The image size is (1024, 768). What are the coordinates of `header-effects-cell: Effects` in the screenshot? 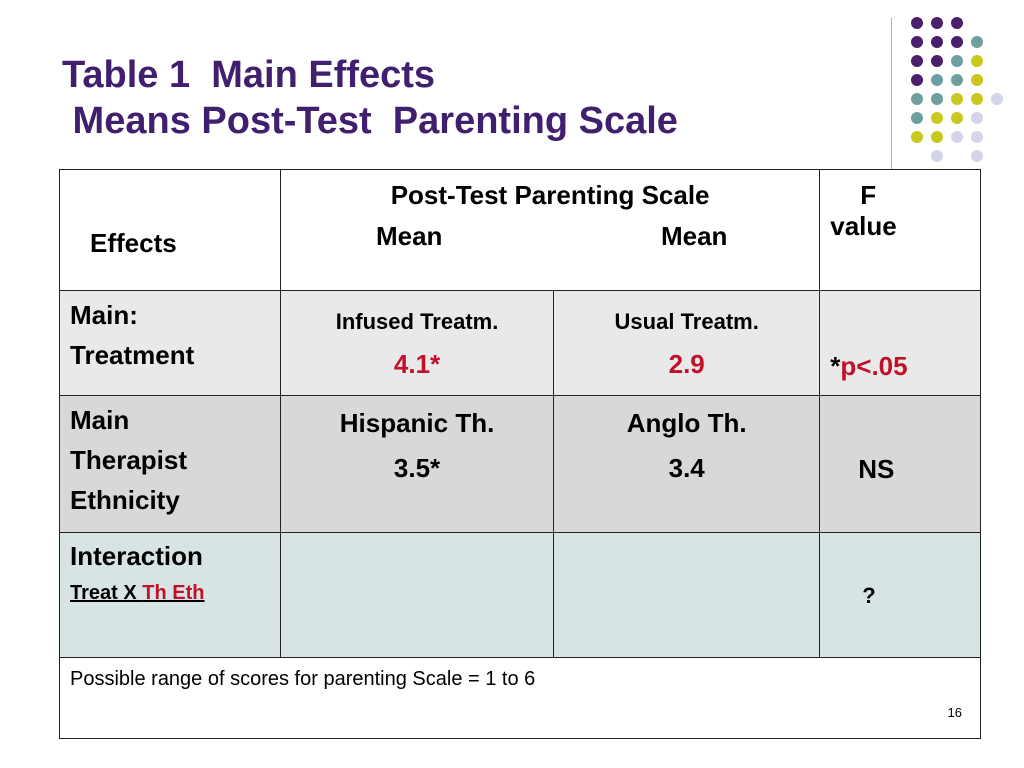 It's located at (170, 230).